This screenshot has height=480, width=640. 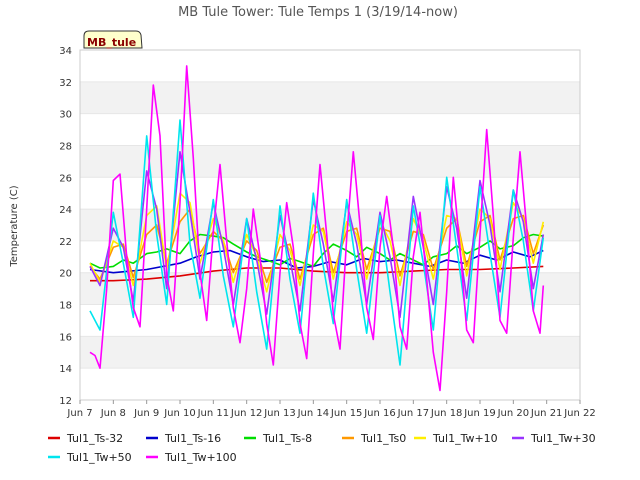 What do you see at coordinates (246, 413) in the screenshot?
I see `x-tick-label: Jun 12` at bounding box center [246, 413].